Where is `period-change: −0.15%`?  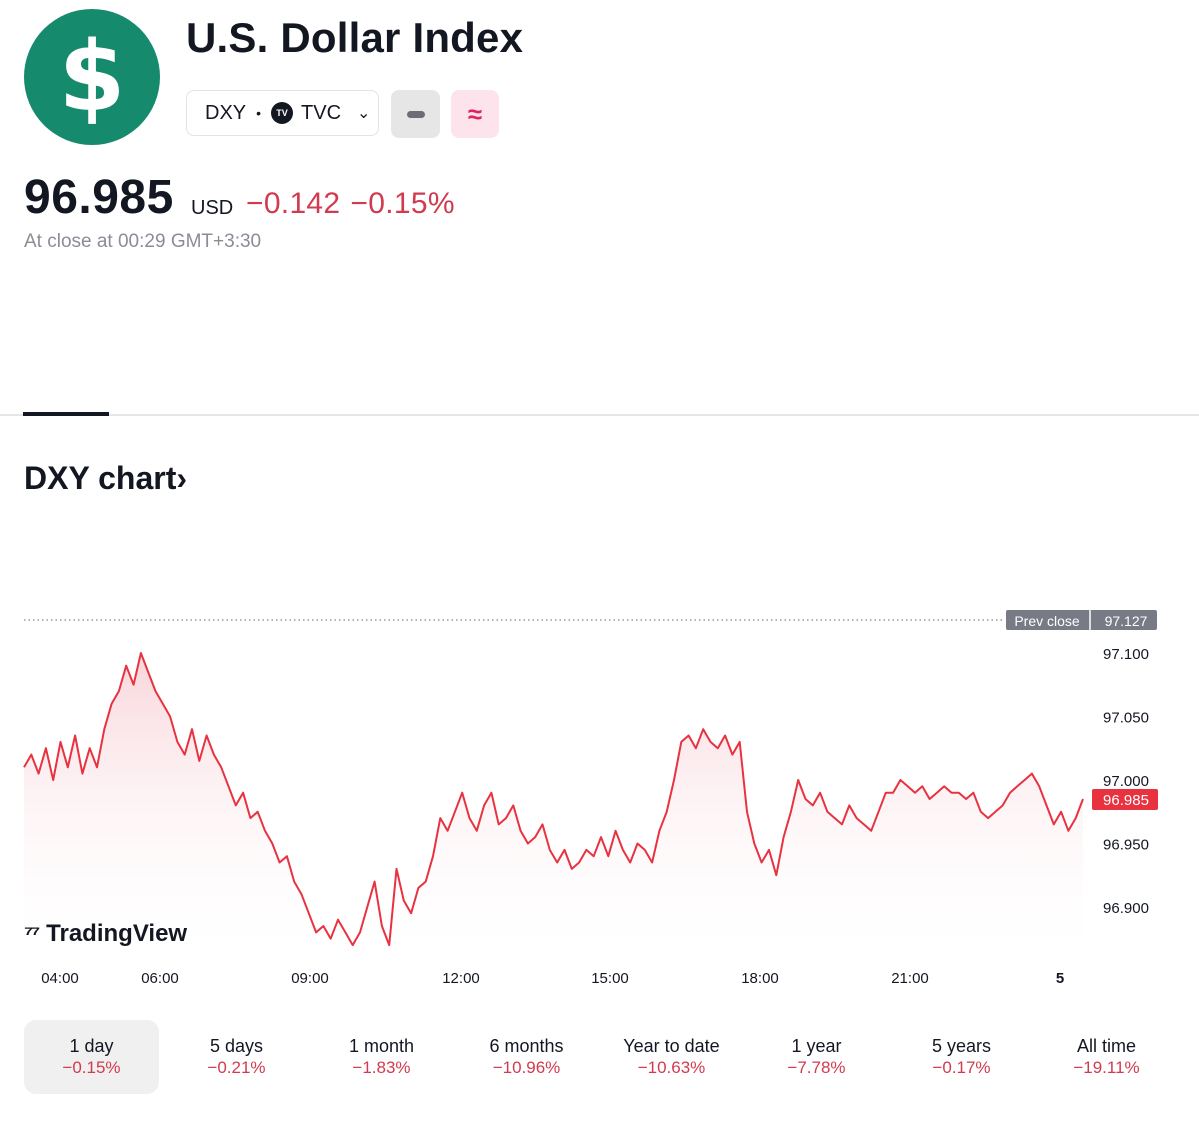 period-change: −0.15% is located at coordinates (91, 1067).